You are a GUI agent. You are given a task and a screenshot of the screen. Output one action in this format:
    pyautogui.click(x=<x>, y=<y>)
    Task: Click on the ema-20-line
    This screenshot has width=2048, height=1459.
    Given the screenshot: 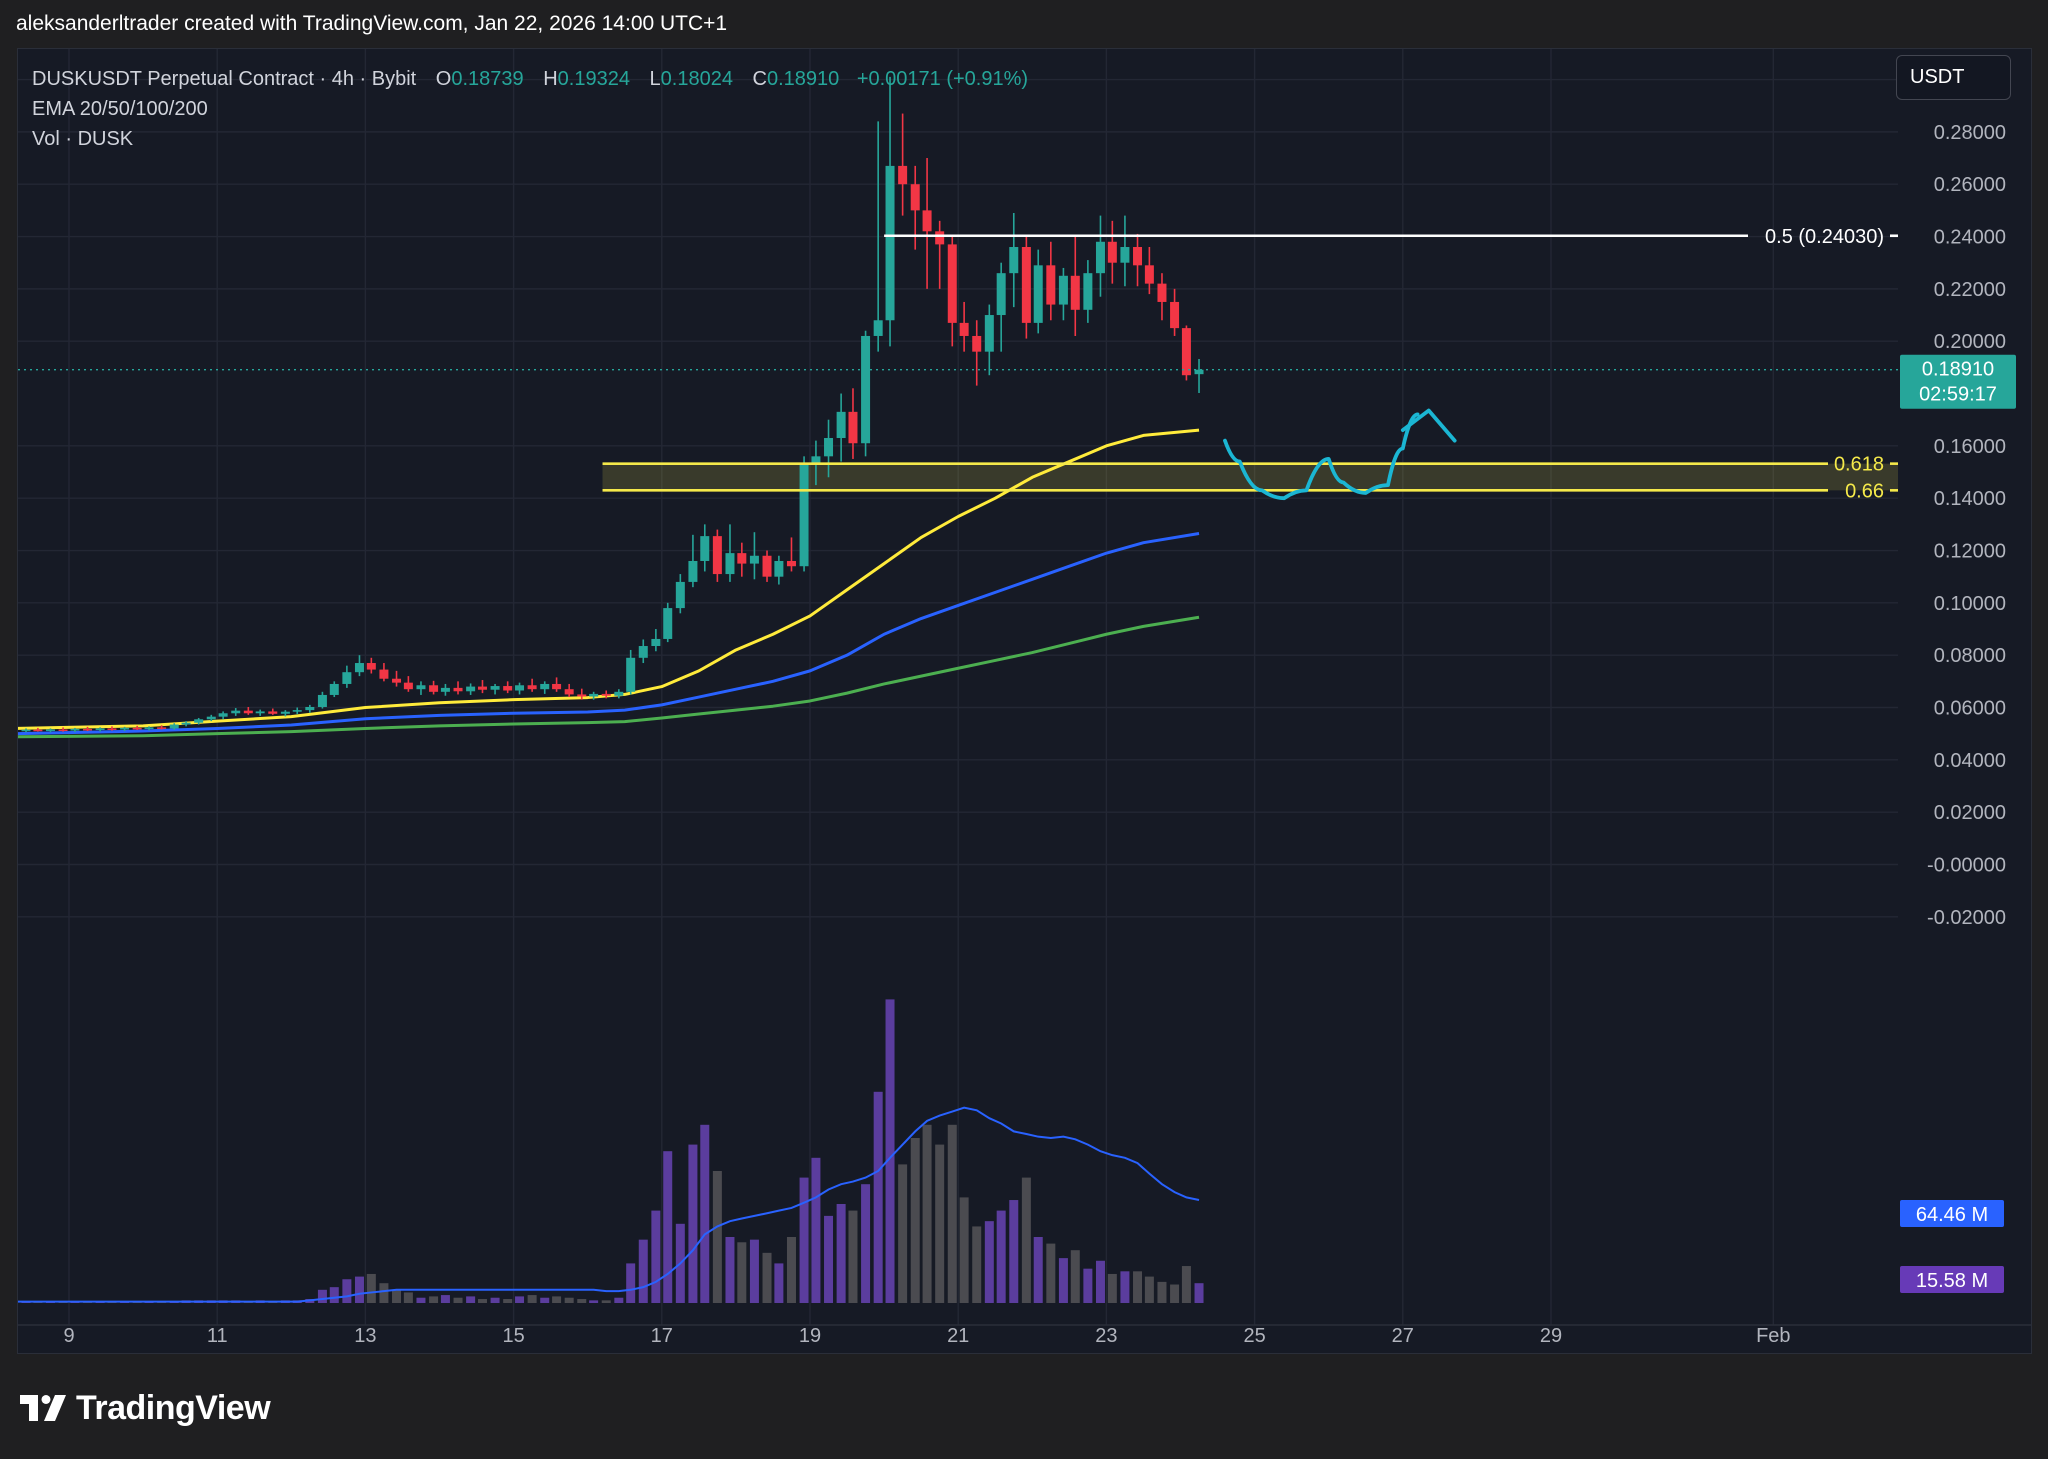 What is the action you would take?
    pyautogui.click(x=609, y=579)
    